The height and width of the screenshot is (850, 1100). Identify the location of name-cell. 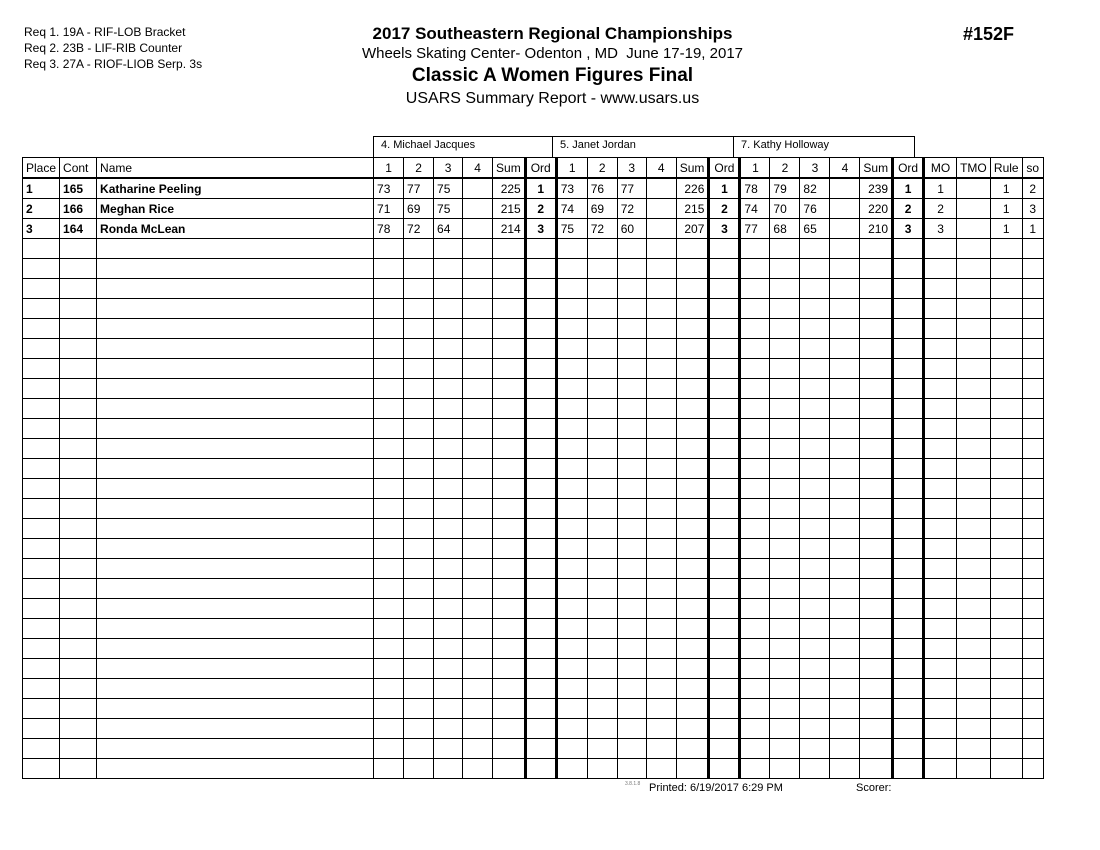
(235, 748).